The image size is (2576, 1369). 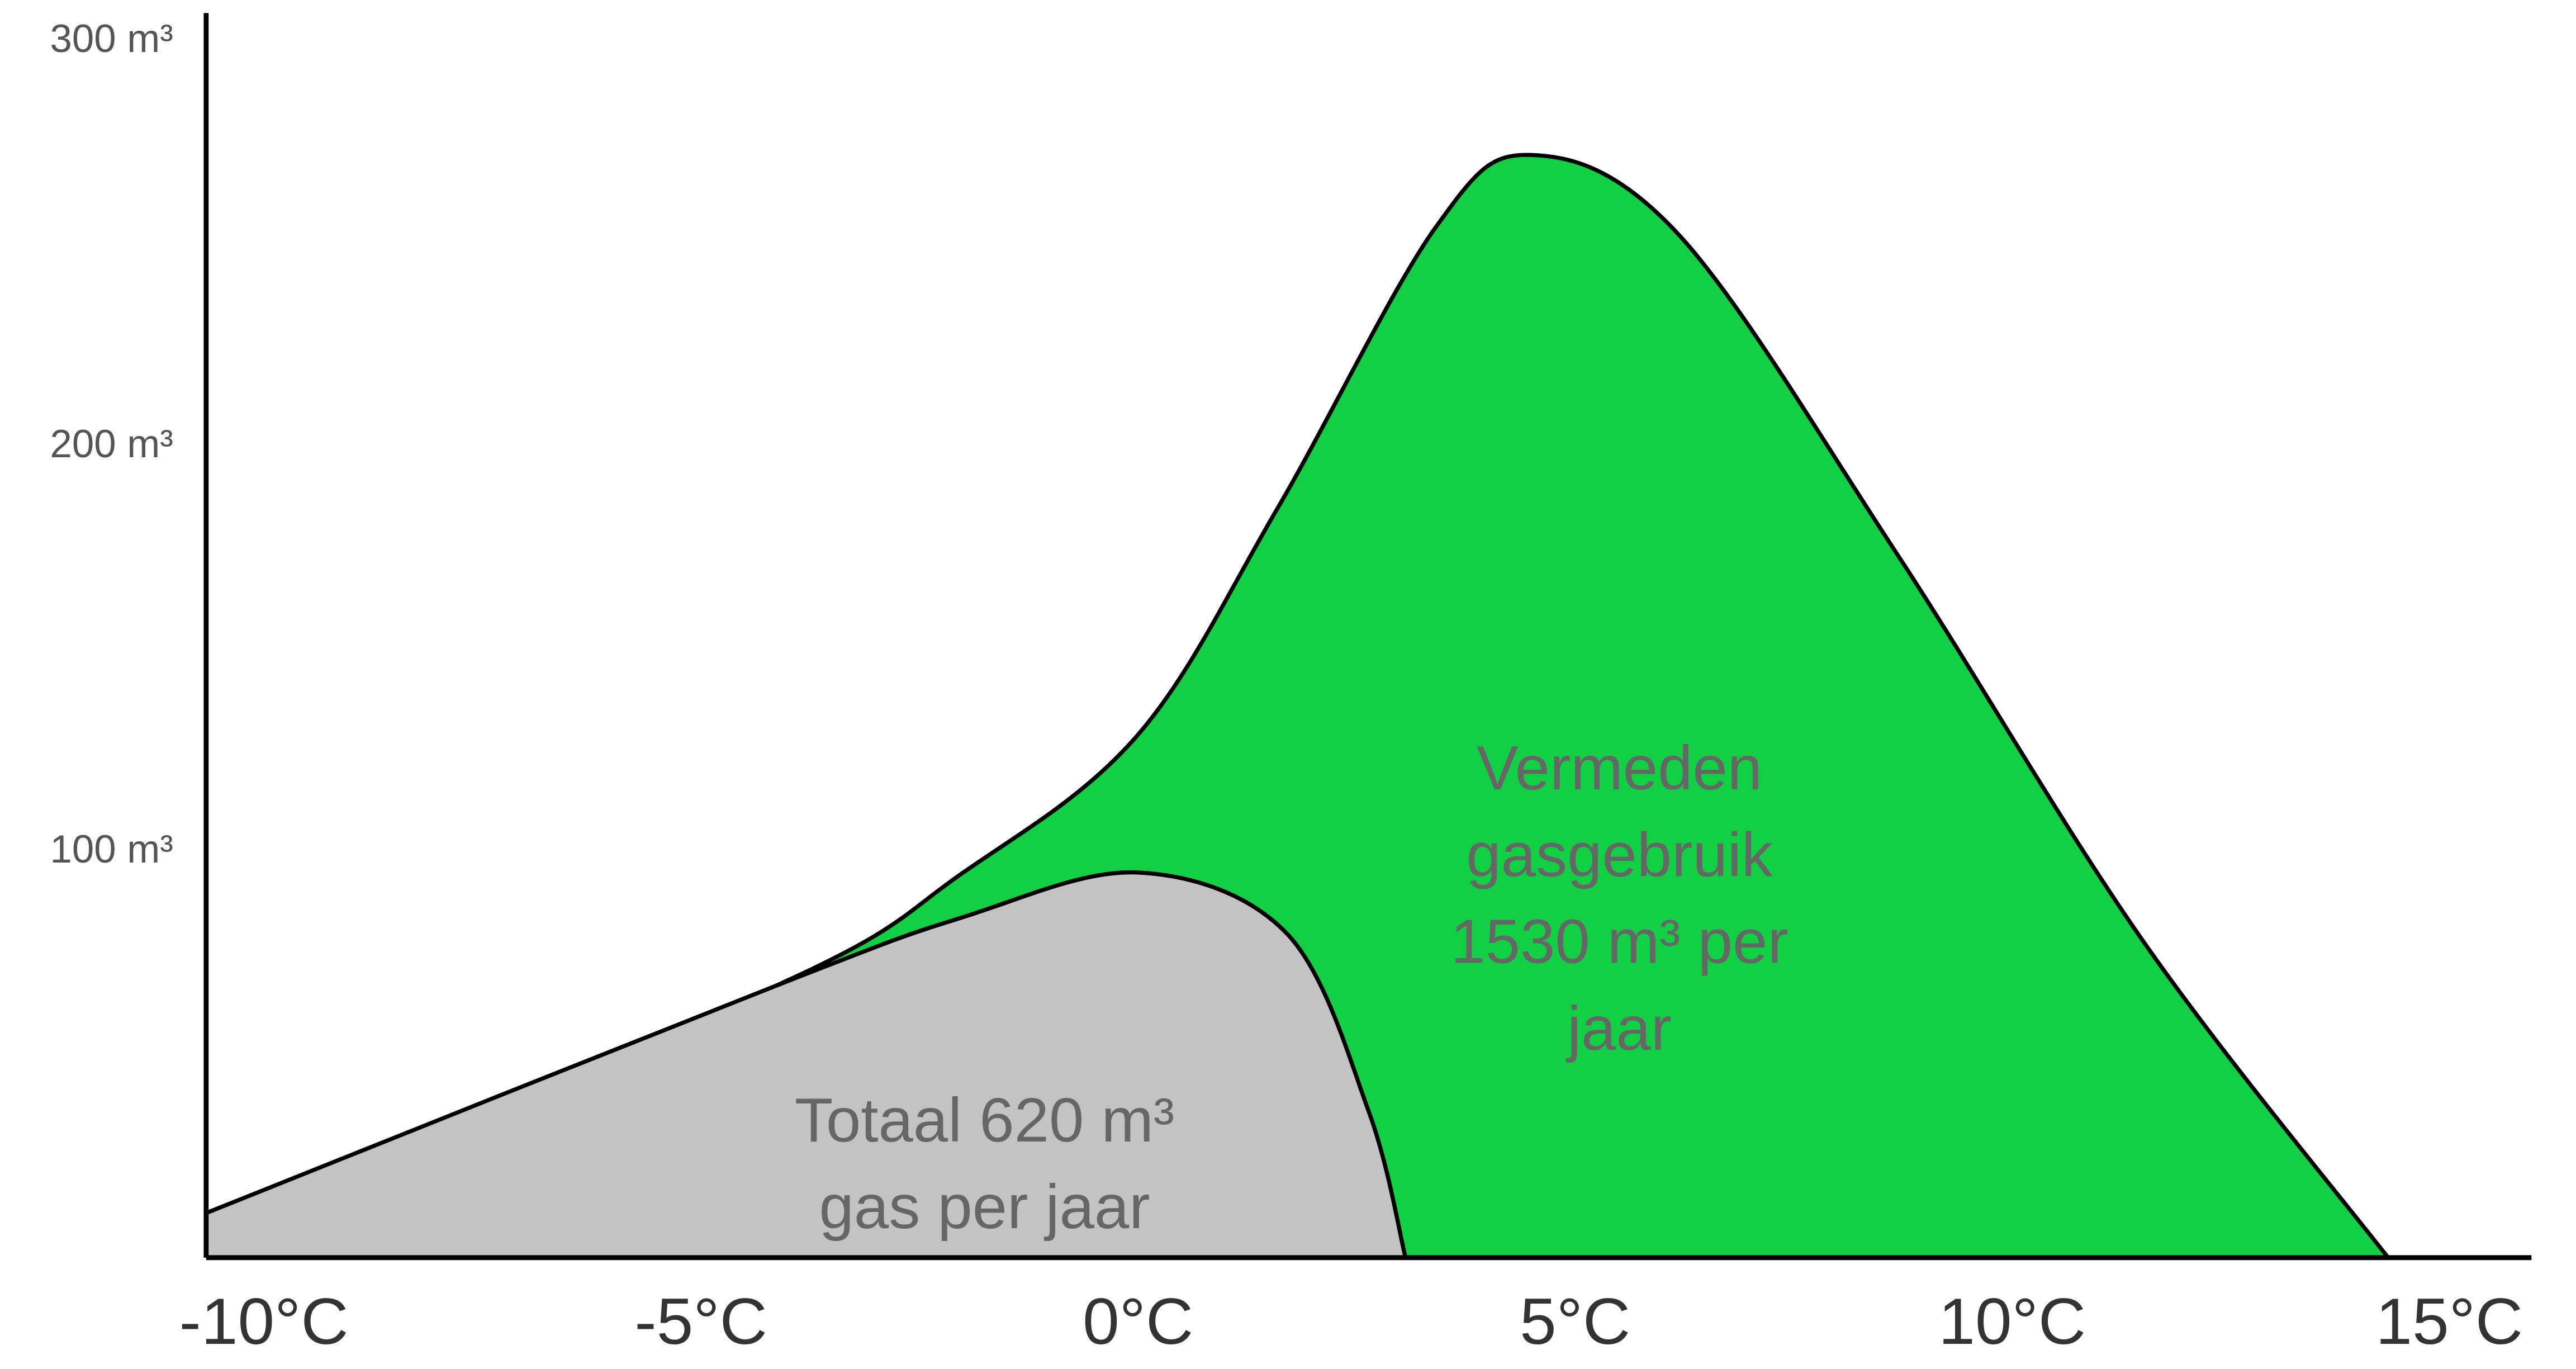 I want to click on area-outline, so click(x=806, y=1064).